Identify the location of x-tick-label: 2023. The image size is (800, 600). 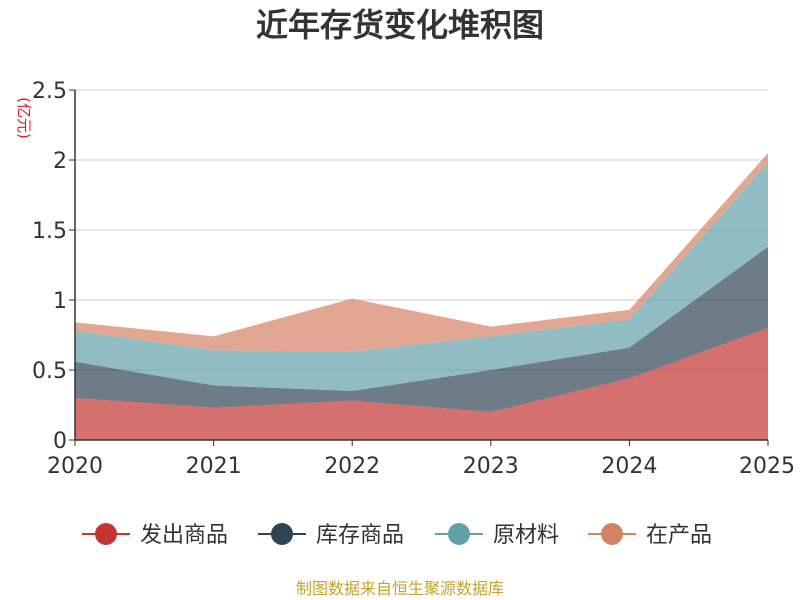
(491, 466).